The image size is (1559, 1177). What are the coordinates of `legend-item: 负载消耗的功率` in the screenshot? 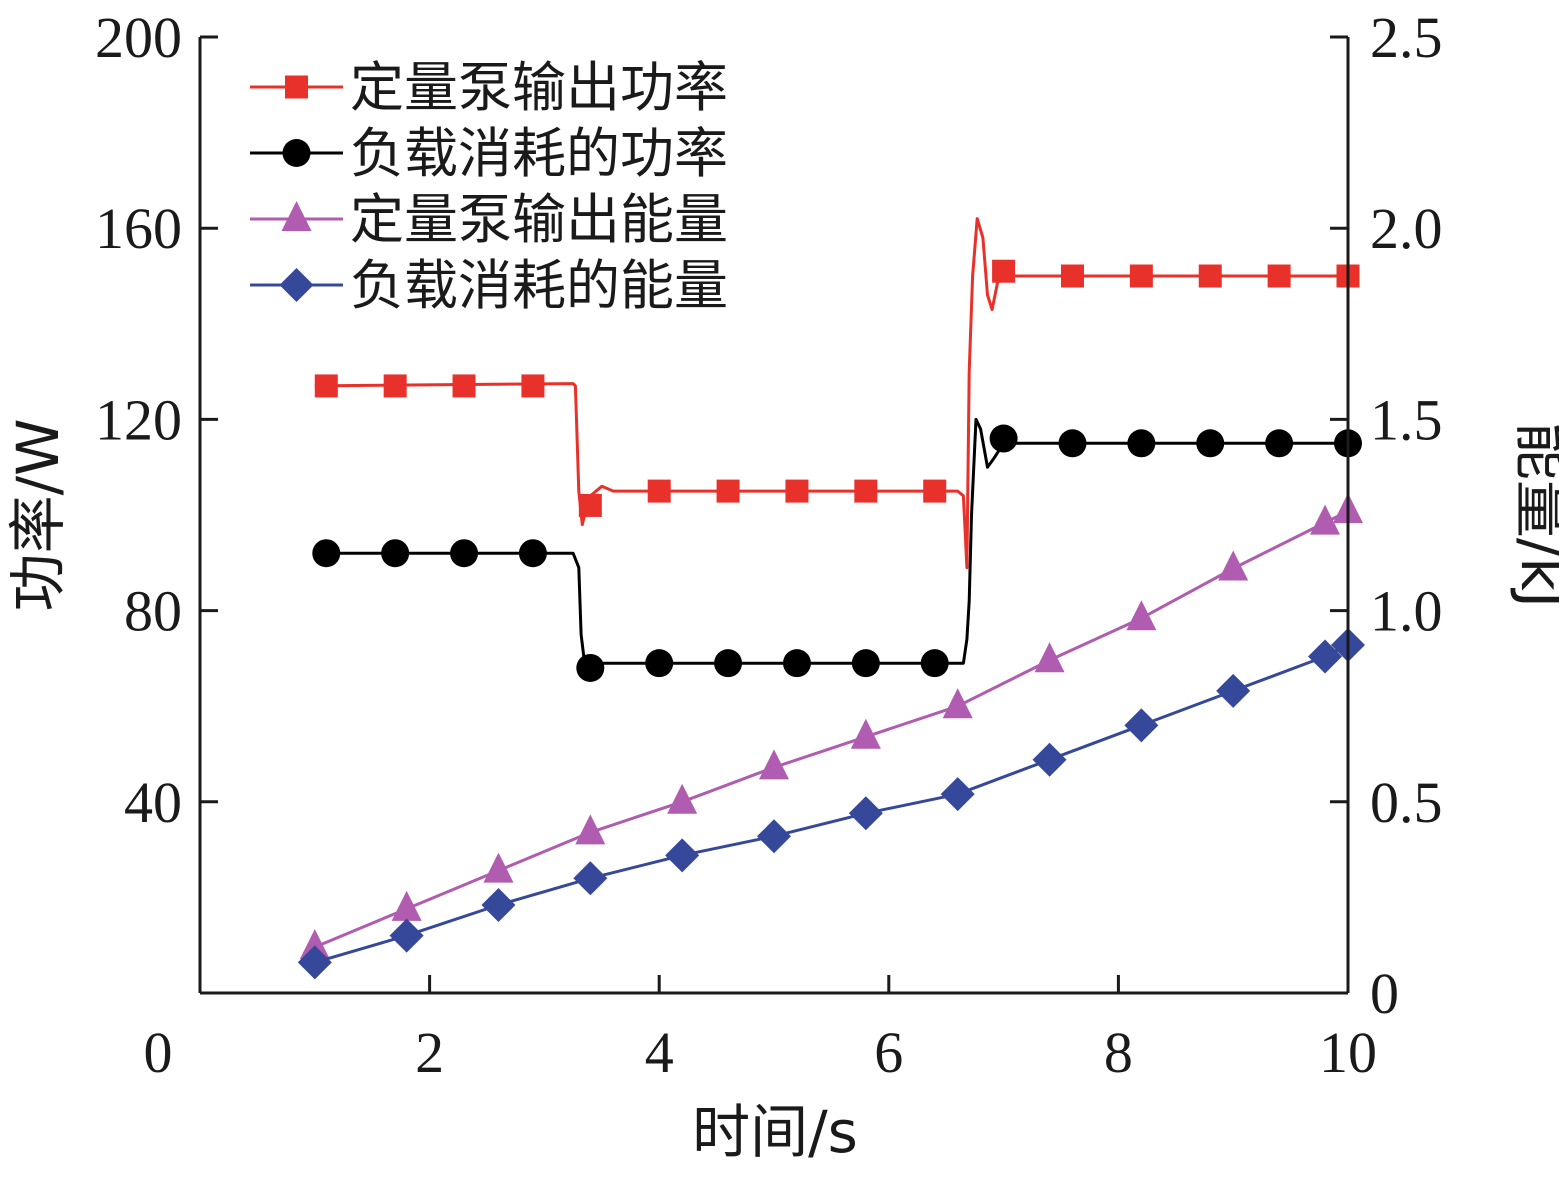 It's located at (489, 153).